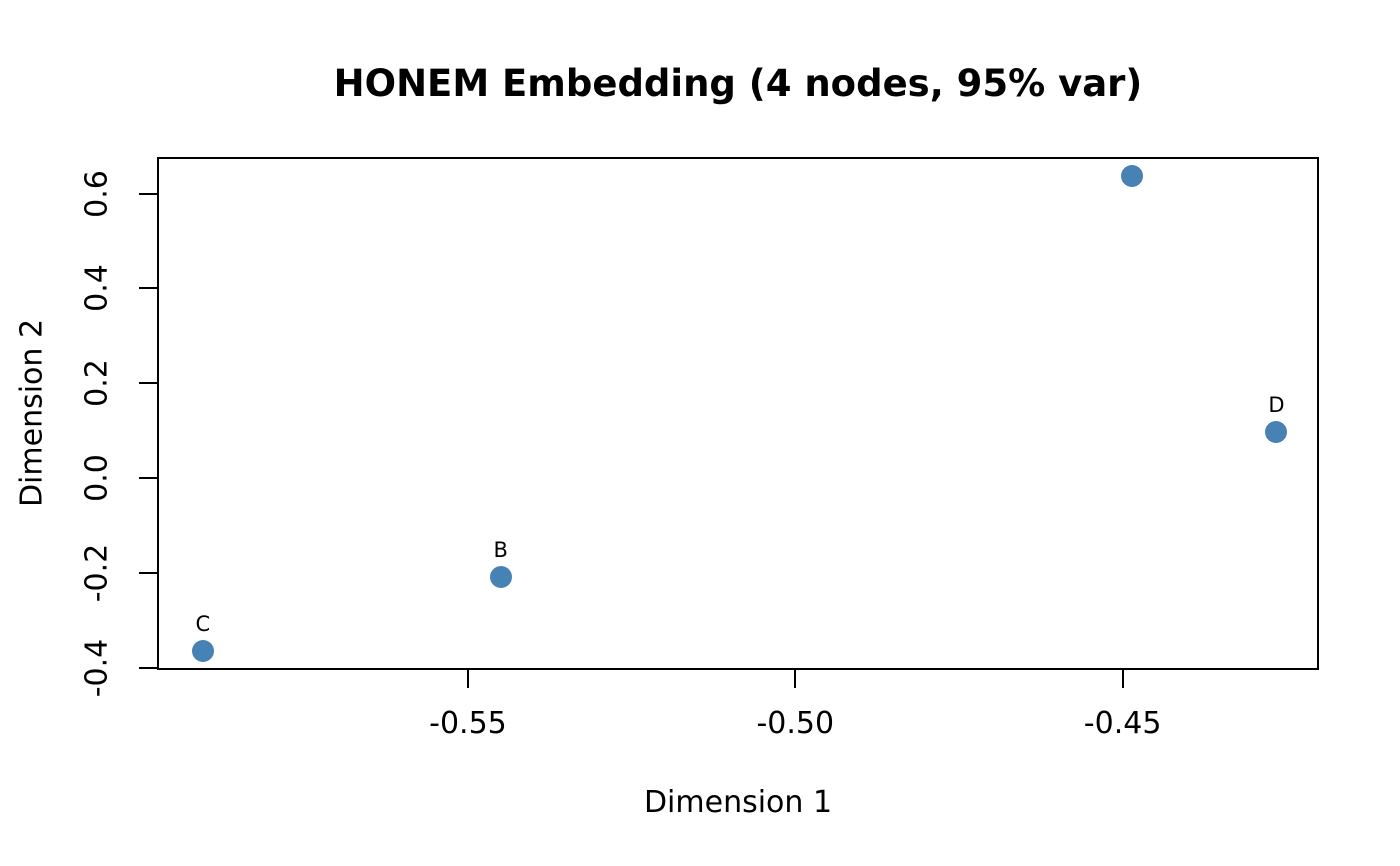 This screenshot has width=1400, height=866. I want to click on y-tick-label-5: 0.6, so click(97, 193).